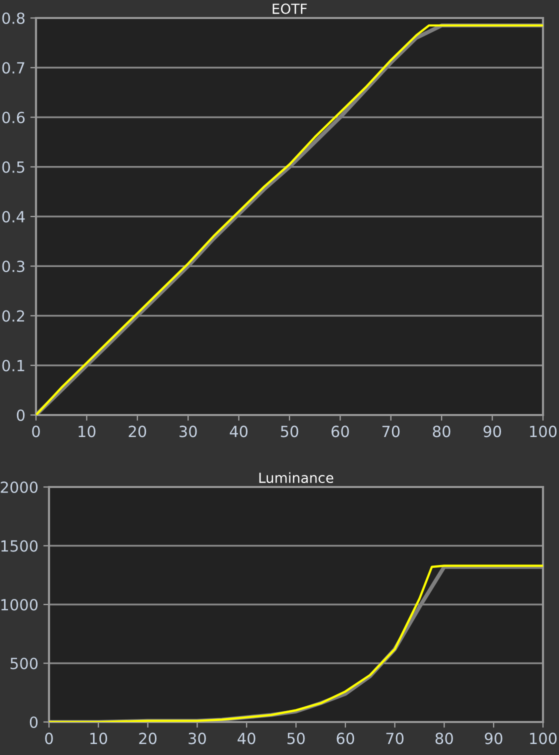 The height and width of the screenshot is (755, 559). I want to click on y-tick-label: 0.8, so click(13, 18).